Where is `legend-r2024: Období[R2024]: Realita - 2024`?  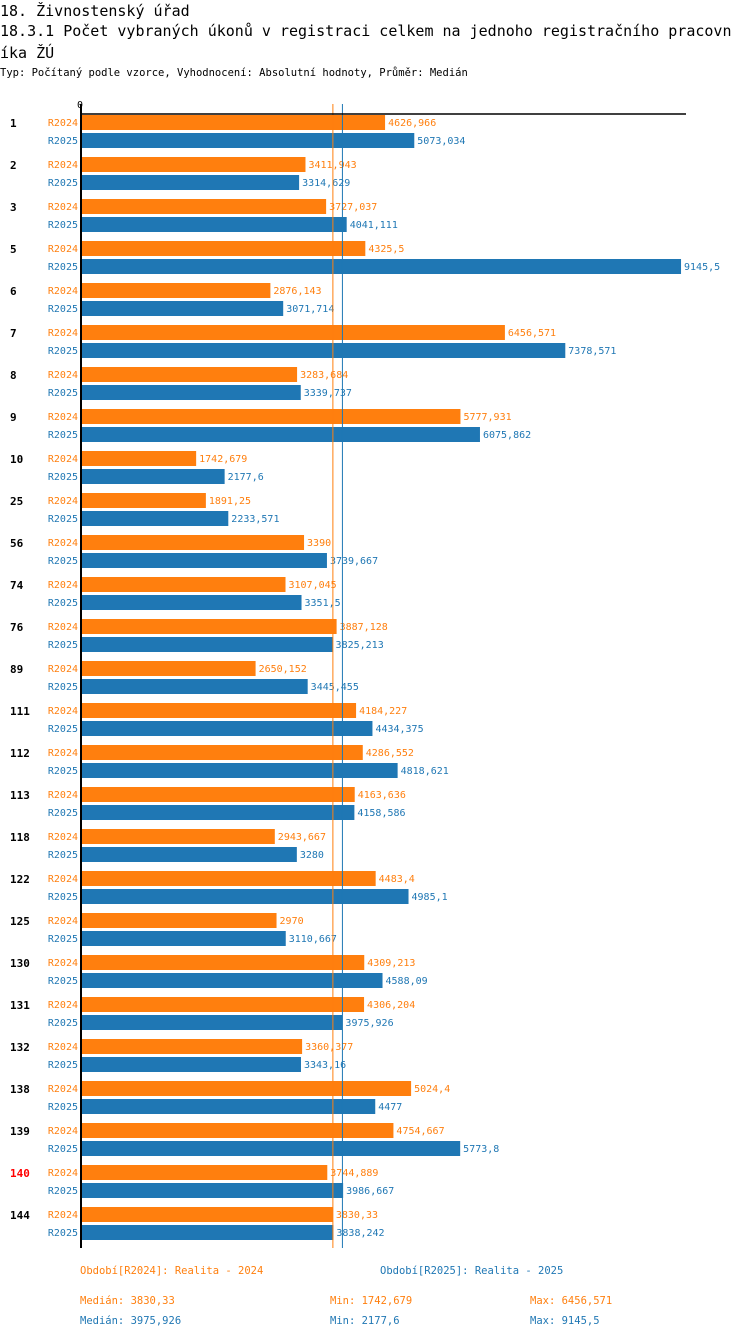
legend-r2024: Období[R2024]: Realita - 2024 is located at coordinates (172, 1271).